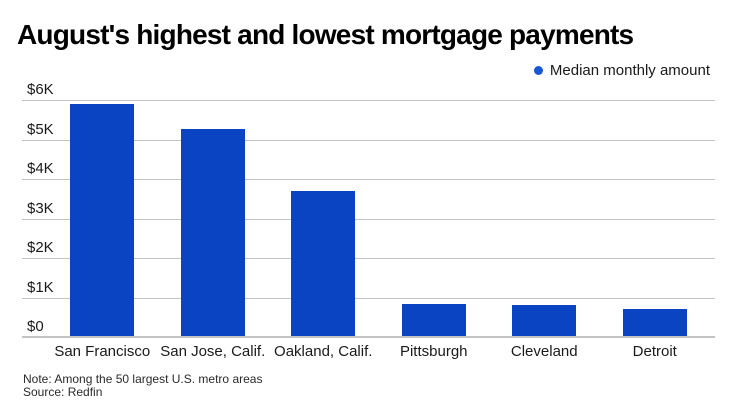 The image size is (740, 416). What do you see at coordinates (544, 351) in the screenshot?
I see `x-category-label: Cleveland` at bounding box center [544, 351].